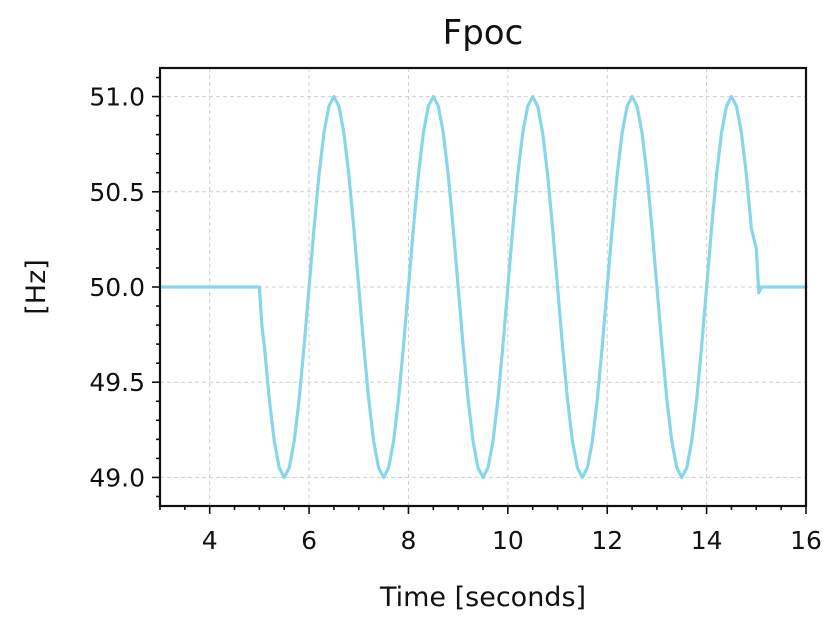 Image resolution: width=832 pixels, height=627 pixels. What do you see at coordinates (482, 597) in the screenshot?
I see `x-axis-label: Time [seconds]` at bounding box center [482, 597].